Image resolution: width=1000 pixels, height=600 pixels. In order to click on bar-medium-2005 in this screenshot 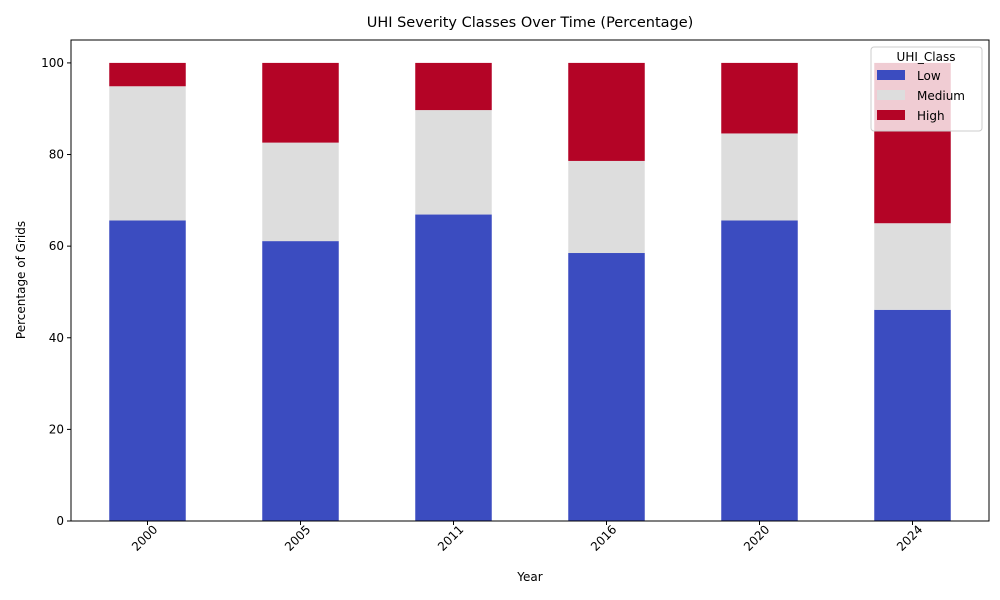, I will do `click(300, 192)`.